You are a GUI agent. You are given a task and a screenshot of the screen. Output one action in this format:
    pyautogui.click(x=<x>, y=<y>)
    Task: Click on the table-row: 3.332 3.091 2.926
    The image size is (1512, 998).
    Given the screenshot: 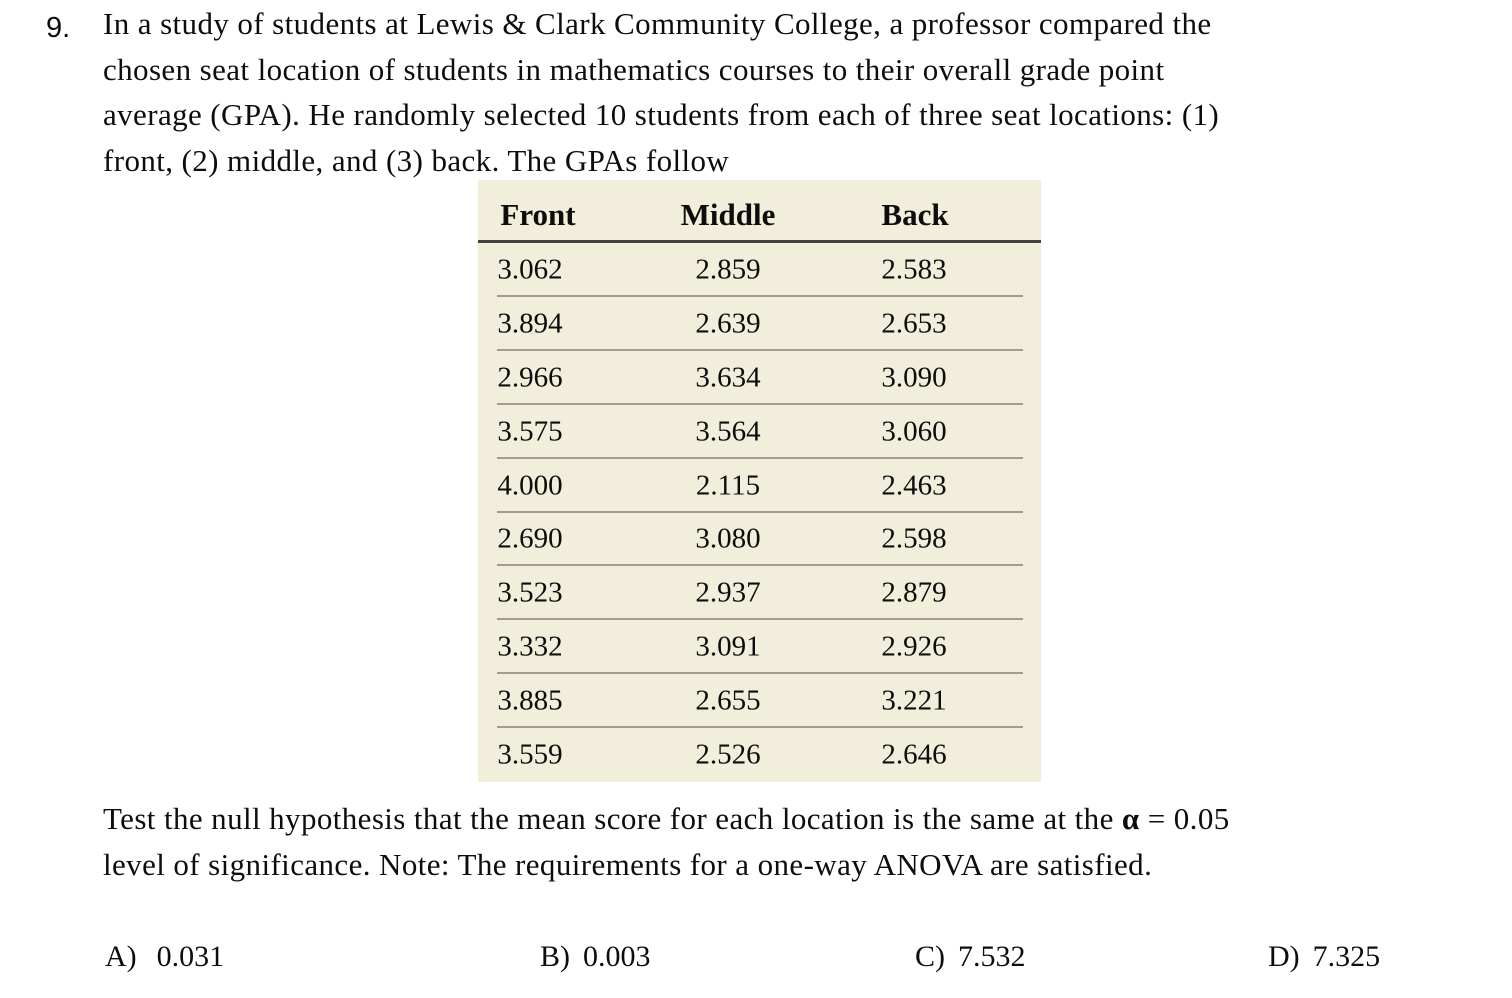 What is the action you would take?
    pyautogui.click(x=759, y=647)
    